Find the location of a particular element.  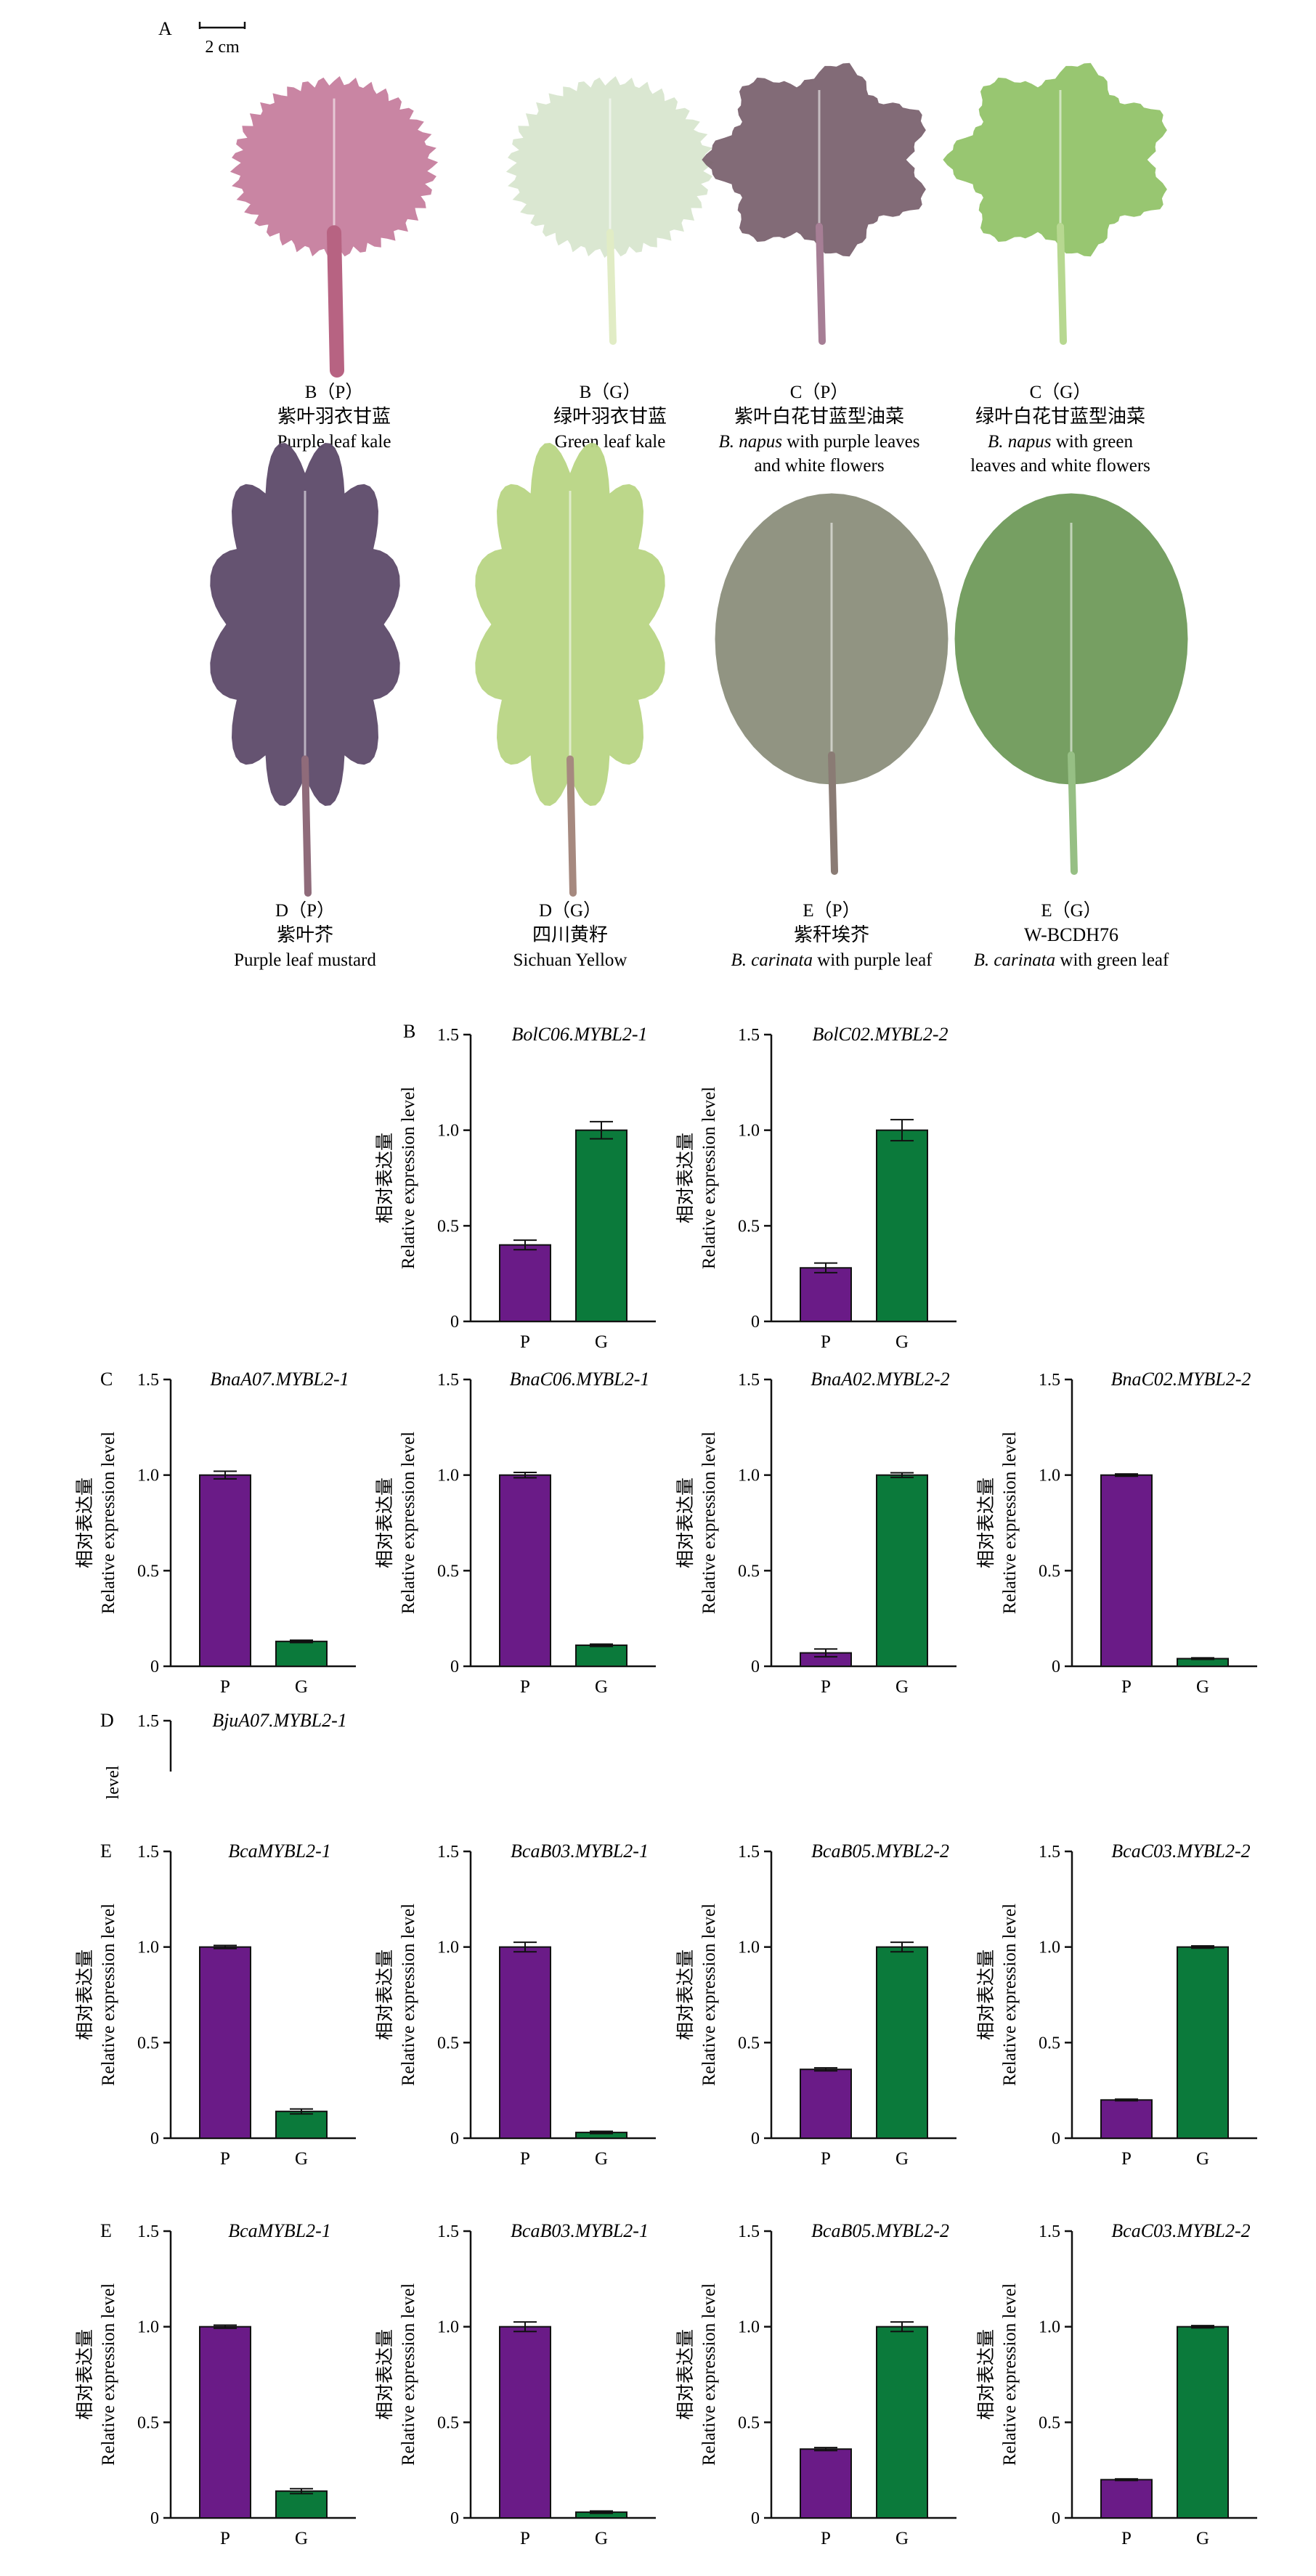

leaf-description: with purple leaves is located at coordinates (851, 442).